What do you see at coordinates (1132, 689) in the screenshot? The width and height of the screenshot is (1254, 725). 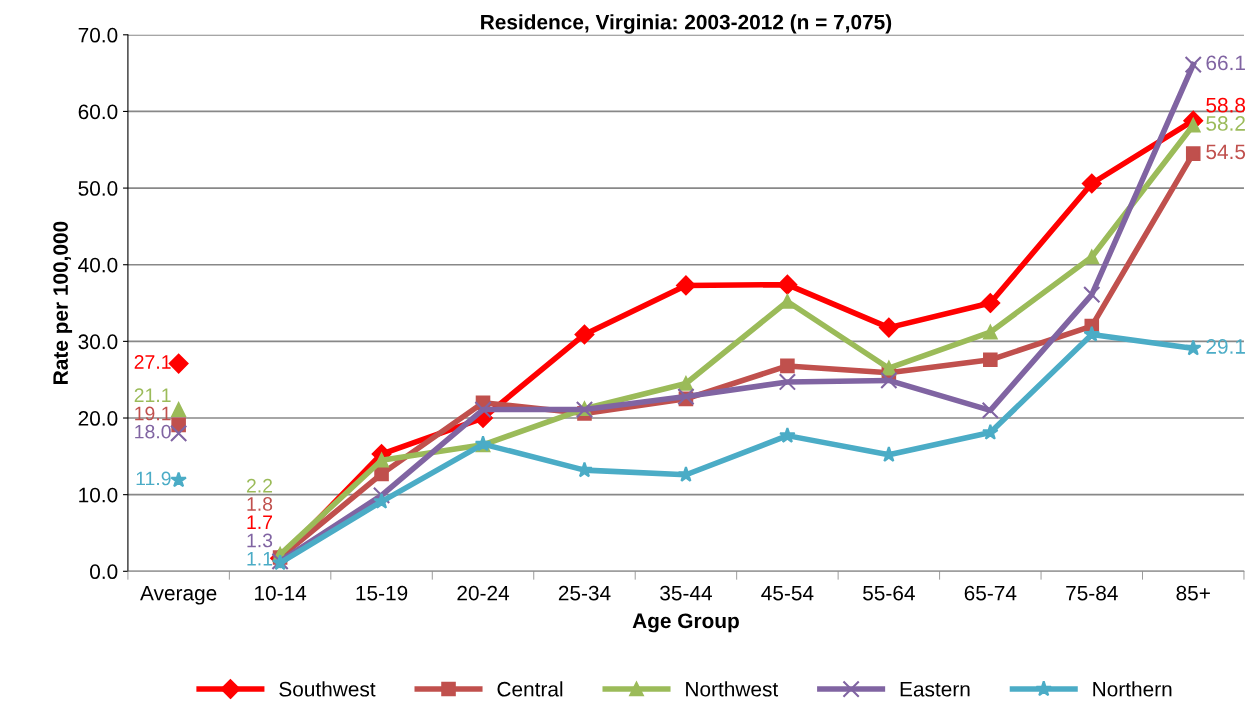 I see `legend-label: Northern` at bounding box center [1132, 689].